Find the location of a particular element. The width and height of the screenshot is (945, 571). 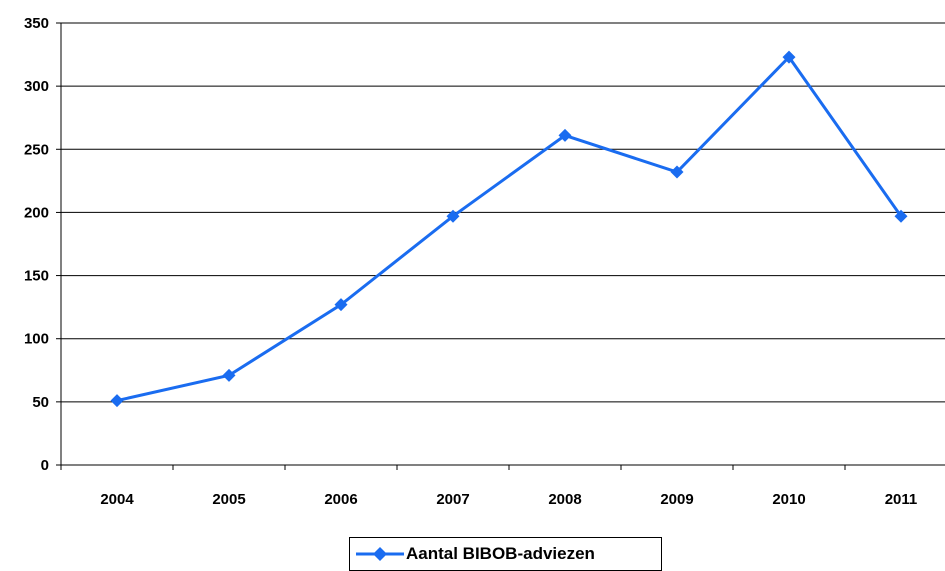

x-tick-labels: 2004 2005 2006 2007 2008 2009 2010 2011 is located at coordinates (508, 499).